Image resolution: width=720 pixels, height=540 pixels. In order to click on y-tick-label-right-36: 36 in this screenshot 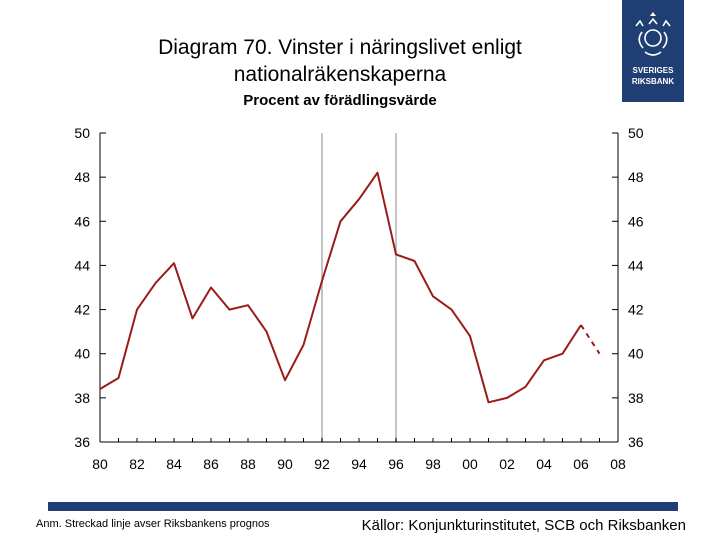, I will do `click(636, 442)`.